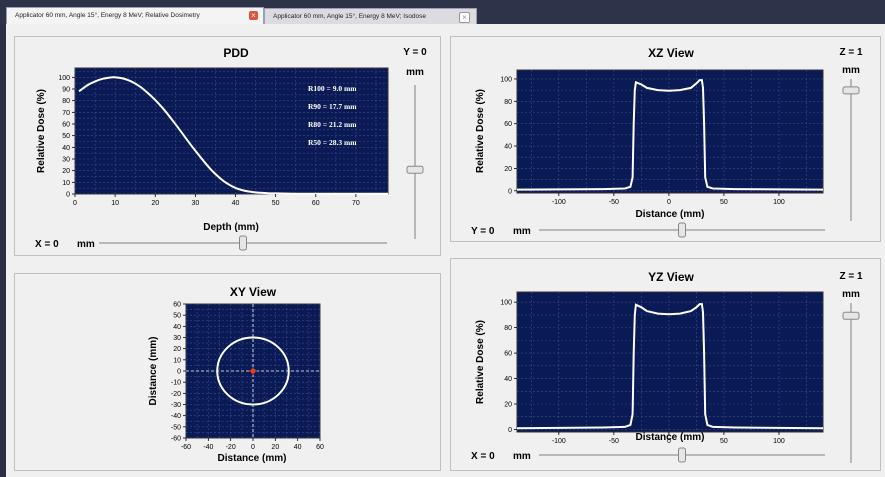 This screenshot has height=477, width=885. I want to click on pdd-xlabel: Depth (mm), so click(231, 227).